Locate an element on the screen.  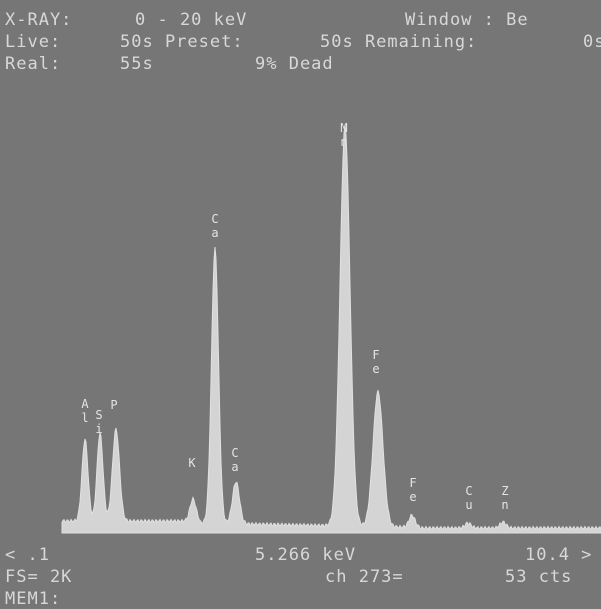
header-text: 50s Remaining: is located at coordinates (399, 42).